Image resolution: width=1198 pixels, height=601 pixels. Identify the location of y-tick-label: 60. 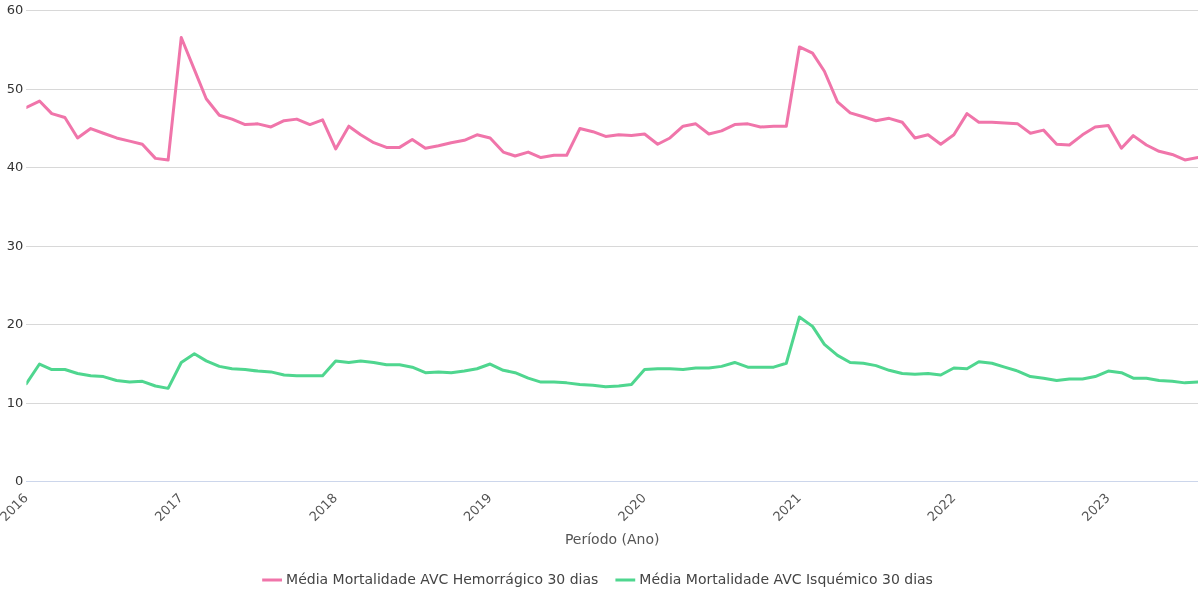
(15, 10).